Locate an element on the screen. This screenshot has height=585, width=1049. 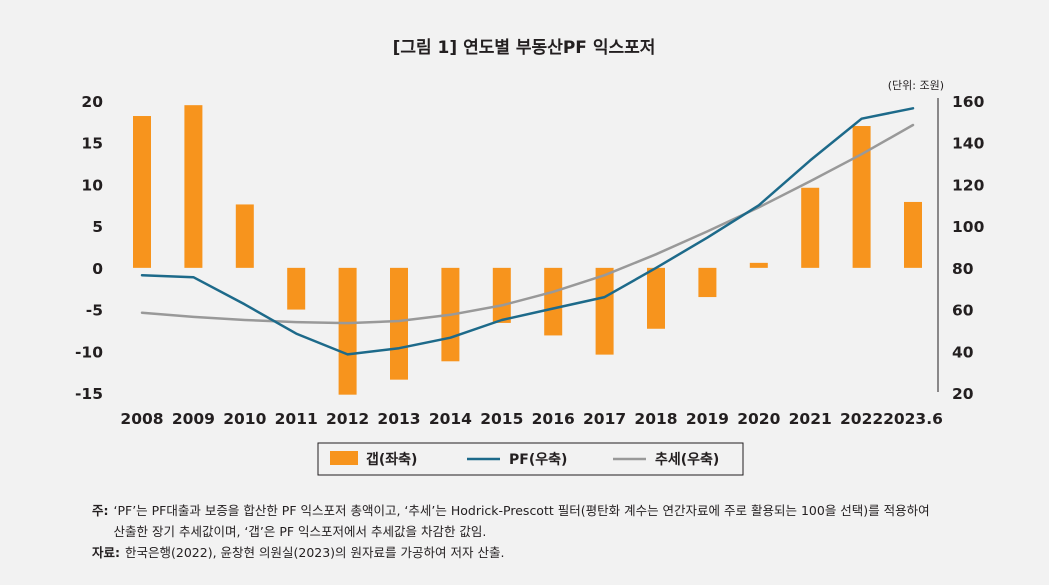
x-tick-label: 2010 is located at coordinates (244, 419).